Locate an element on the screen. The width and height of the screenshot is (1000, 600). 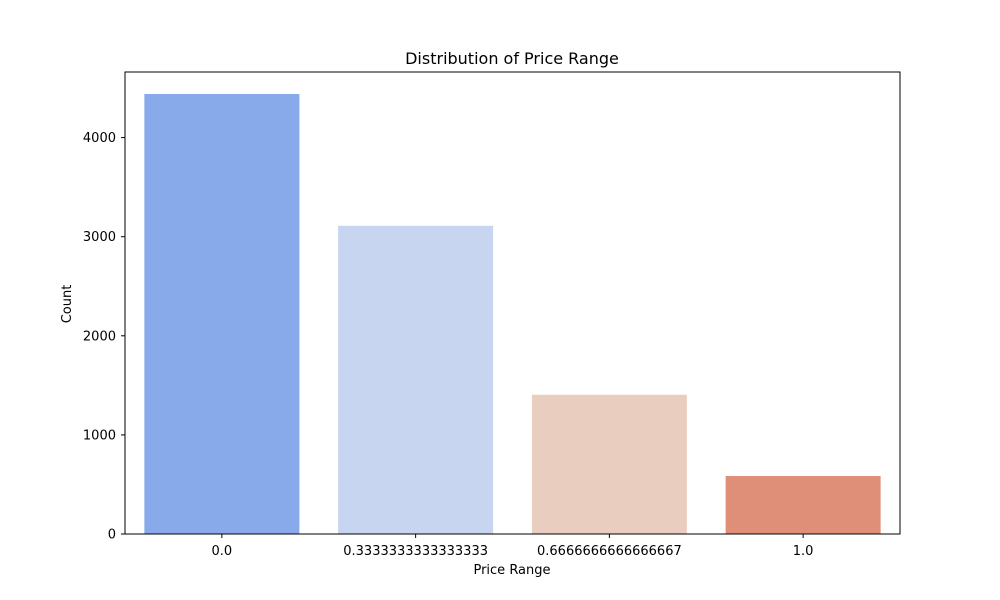
y-tick-label: 3000 is located at coordinates (99, 237).